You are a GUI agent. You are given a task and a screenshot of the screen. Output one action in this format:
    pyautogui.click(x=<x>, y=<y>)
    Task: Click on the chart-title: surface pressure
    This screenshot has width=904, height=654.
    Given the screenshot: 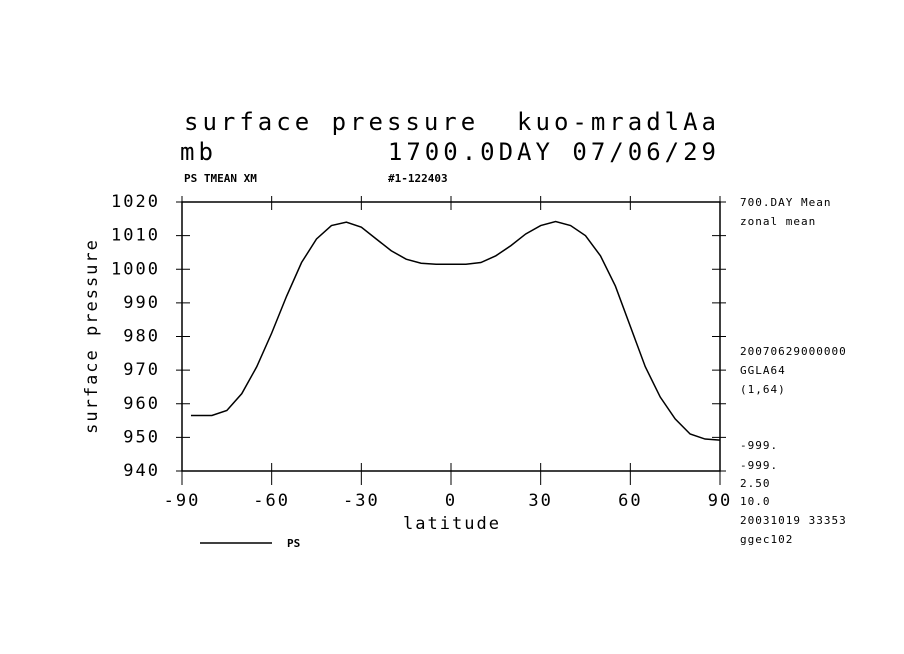 What is the action you would take?
    pyautogui.click(x=331, y=122)
    